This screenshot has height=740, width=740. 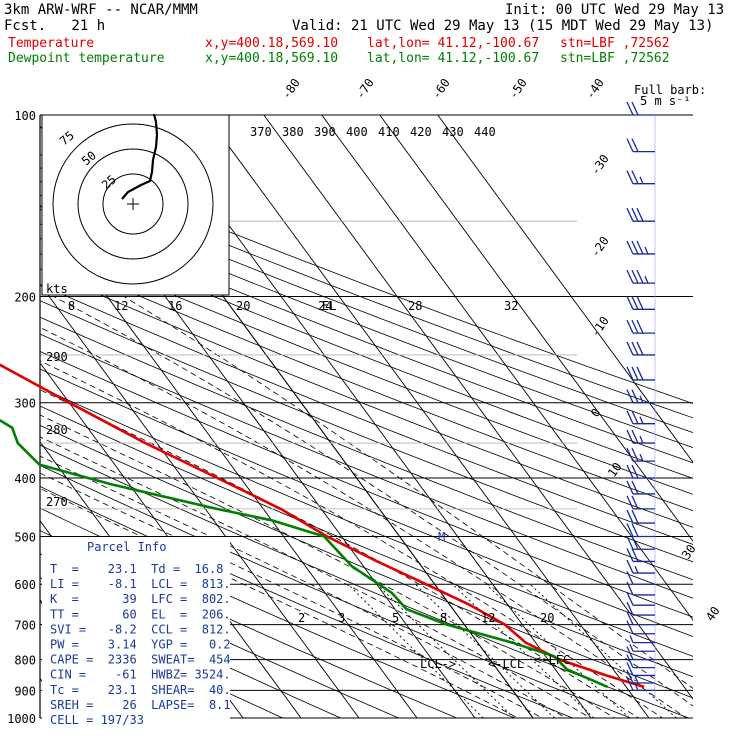 I want to click on lcl-annotation: <-LCL, so click(x=506, y=664).